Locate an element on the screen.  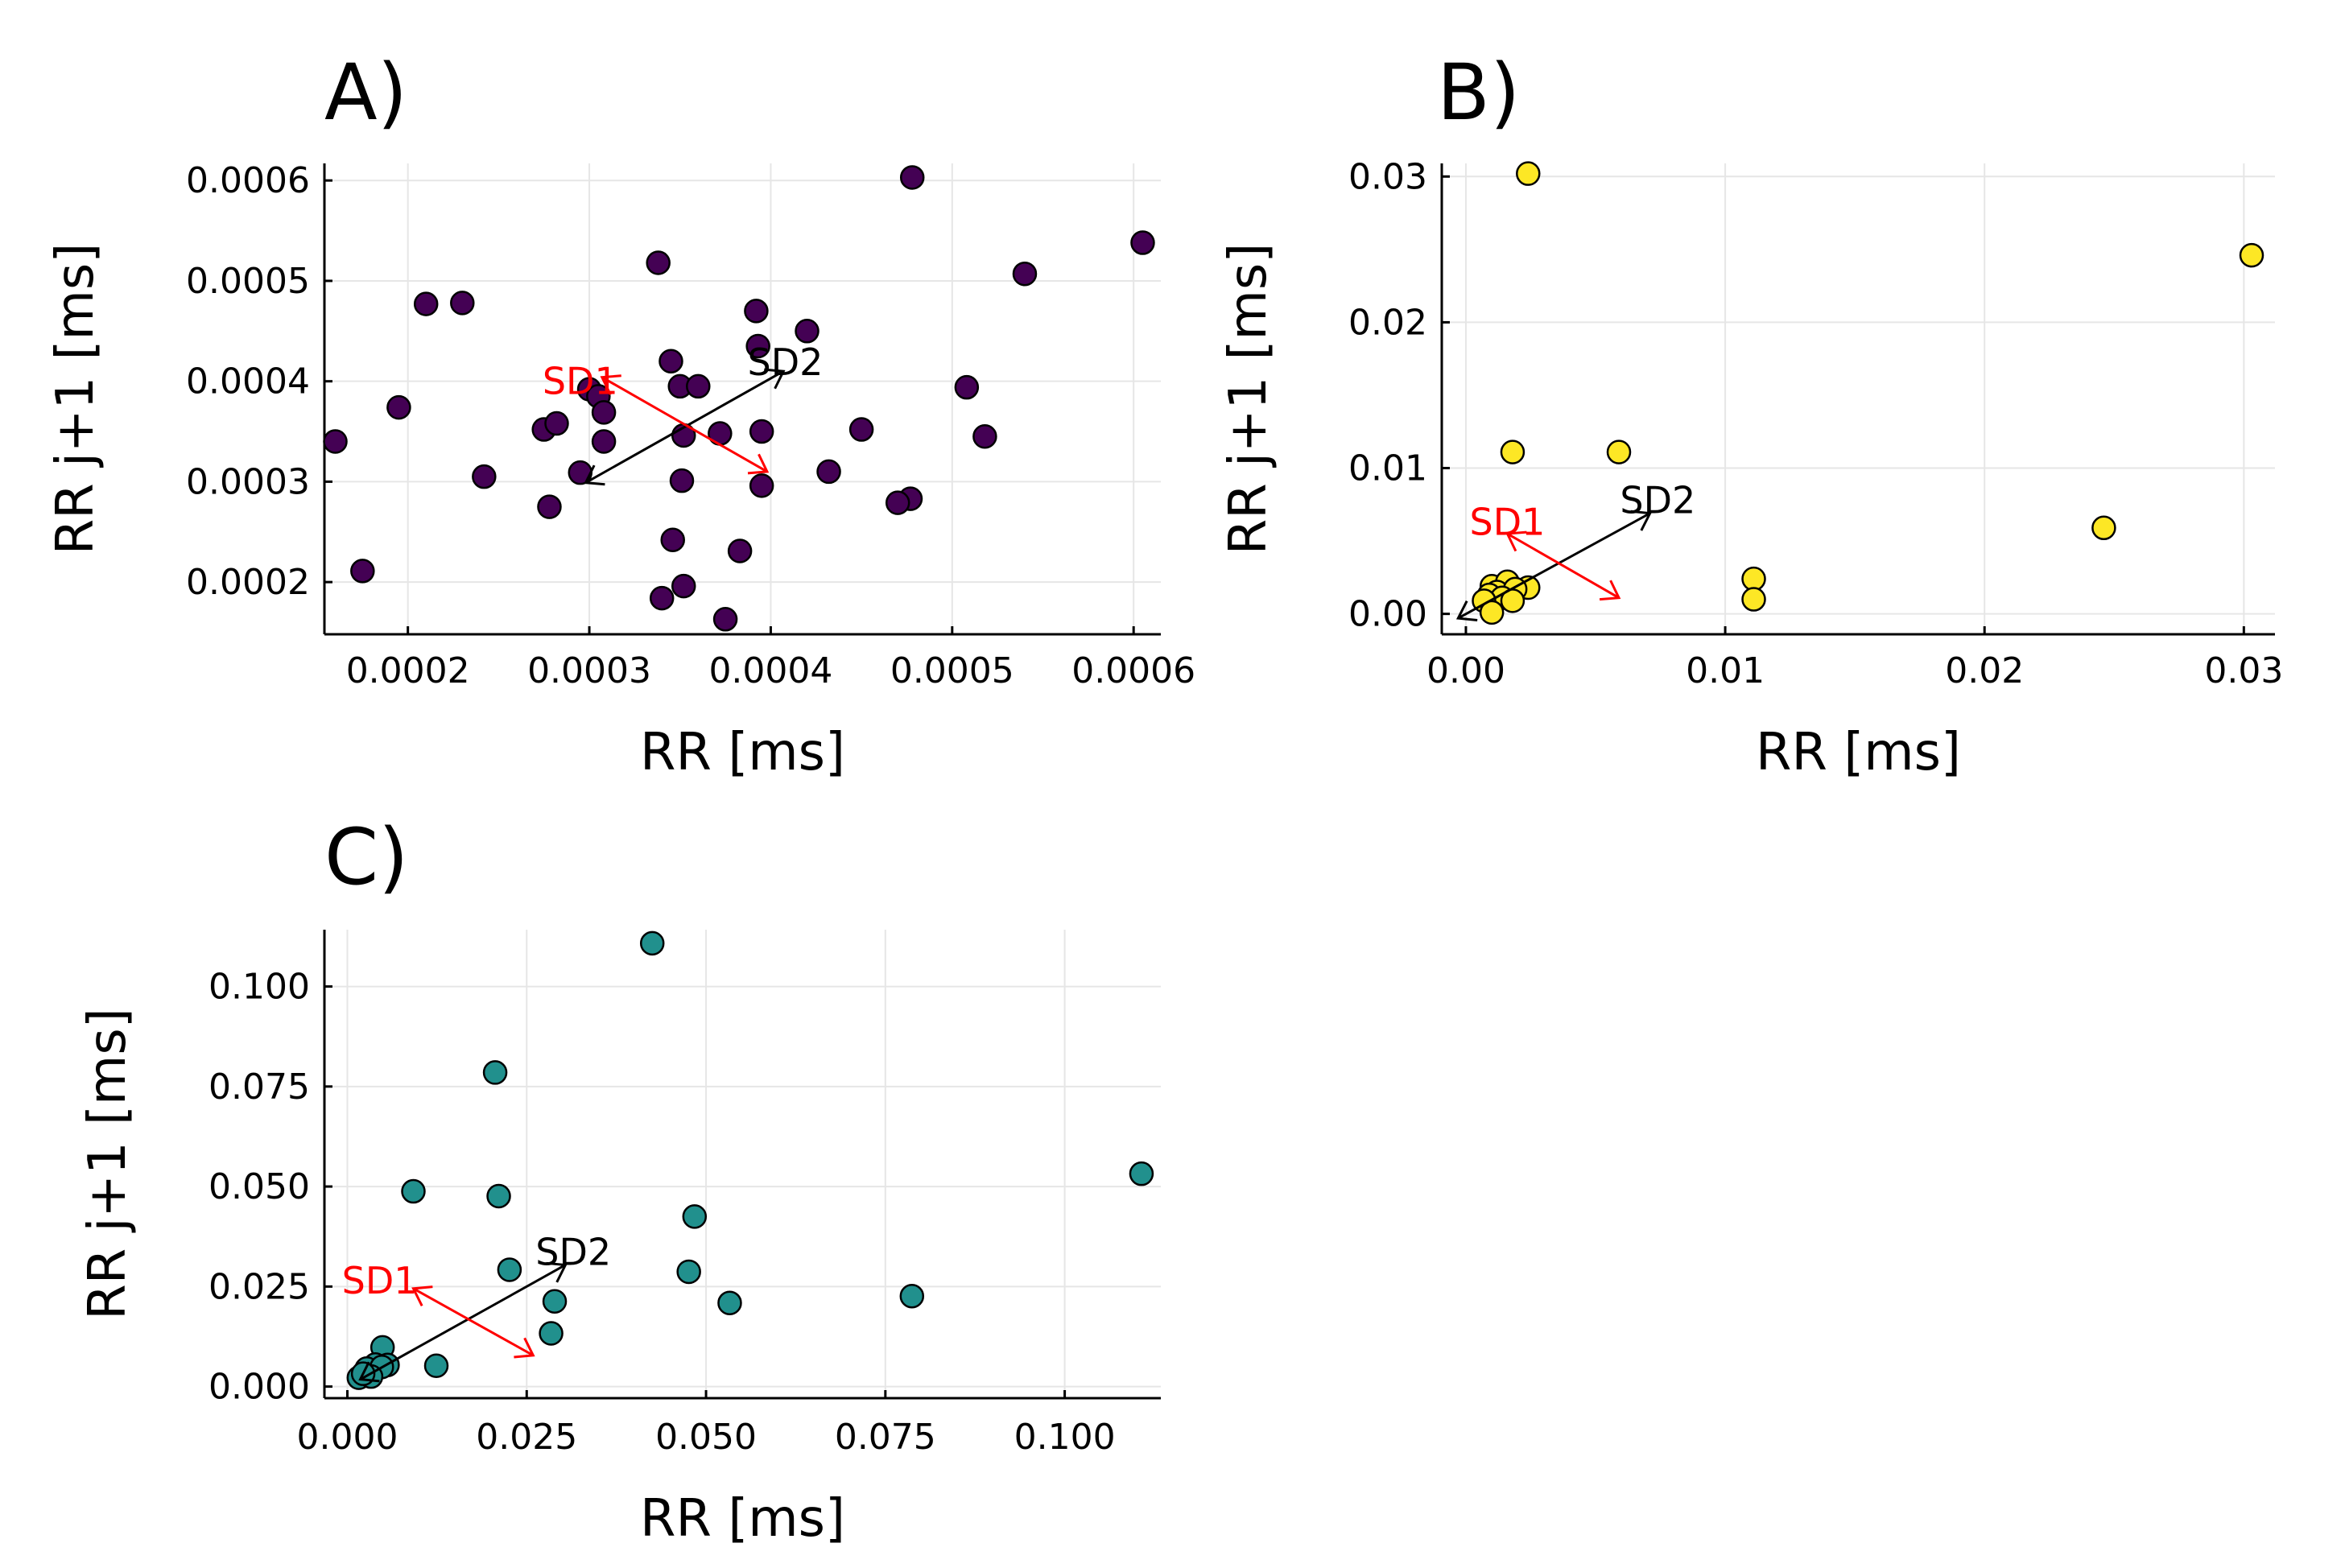
y-tick-label: 0.02 is located at coordinates (1387, 322).